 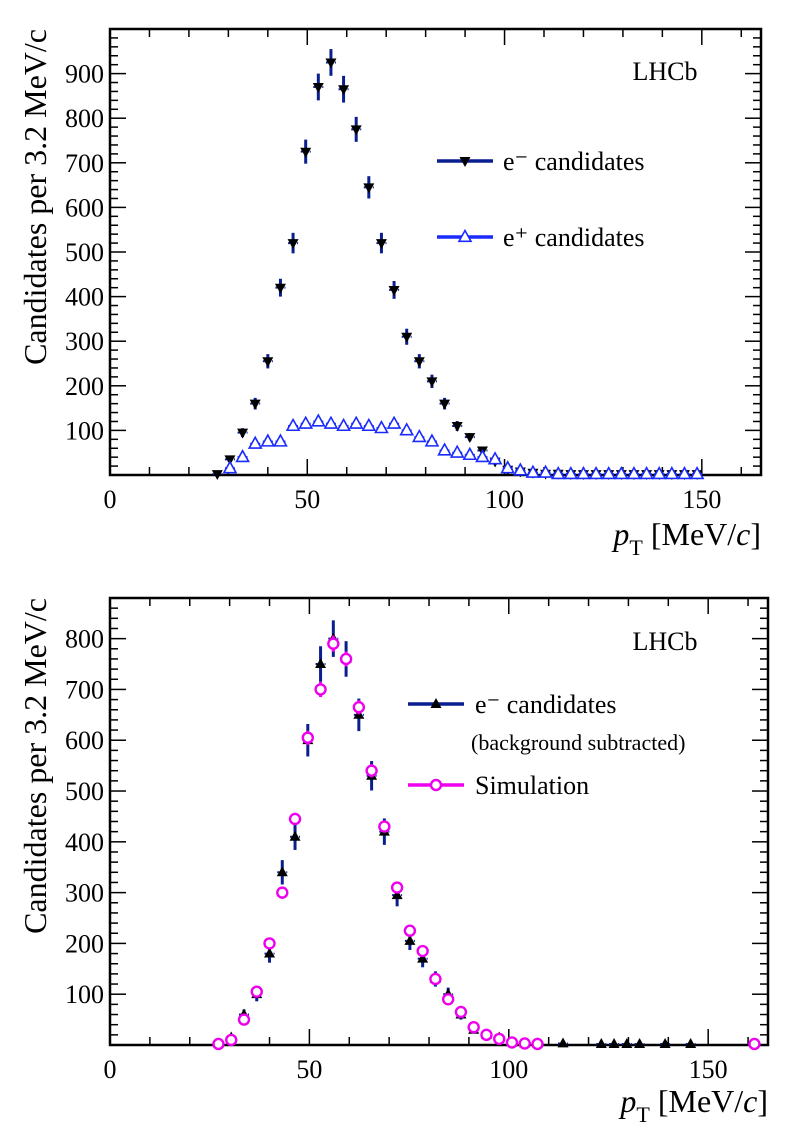 What do you see at coordinates (574, 237) in the screenshot?
I see `legend-label: e⁺ candidates` at bounding box center [574, 237].